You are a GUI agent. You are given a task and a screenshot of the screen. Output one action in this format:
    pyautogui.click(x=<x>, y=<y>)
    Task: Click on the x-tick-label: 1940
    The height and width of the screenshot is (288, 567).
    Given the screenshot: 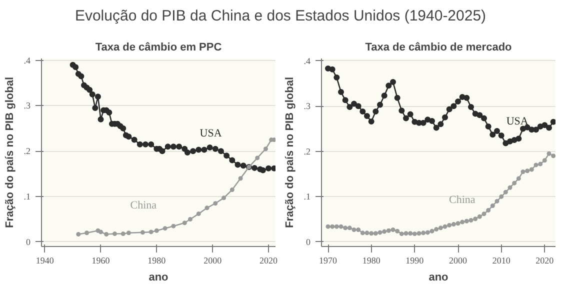 What is the action you would take?
    pyautogui.click(x=45, y=261)
    